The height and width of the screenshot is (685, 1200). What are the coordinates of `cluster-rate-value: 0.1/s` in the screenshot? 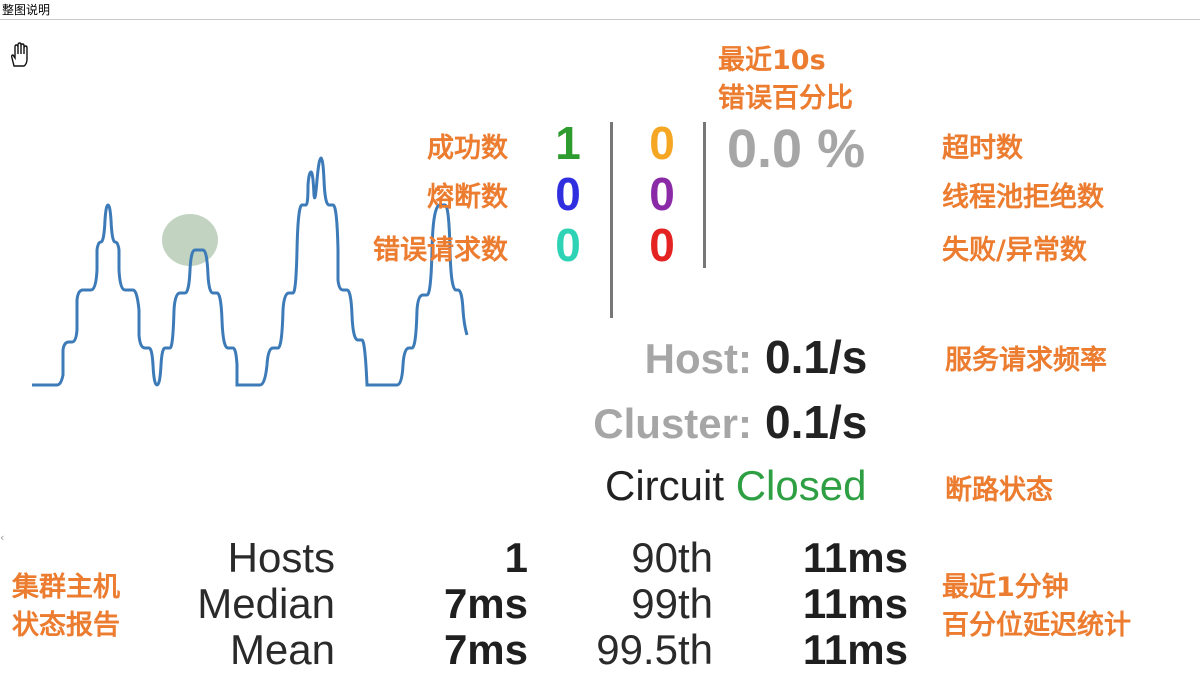 It's located at (816, 422).